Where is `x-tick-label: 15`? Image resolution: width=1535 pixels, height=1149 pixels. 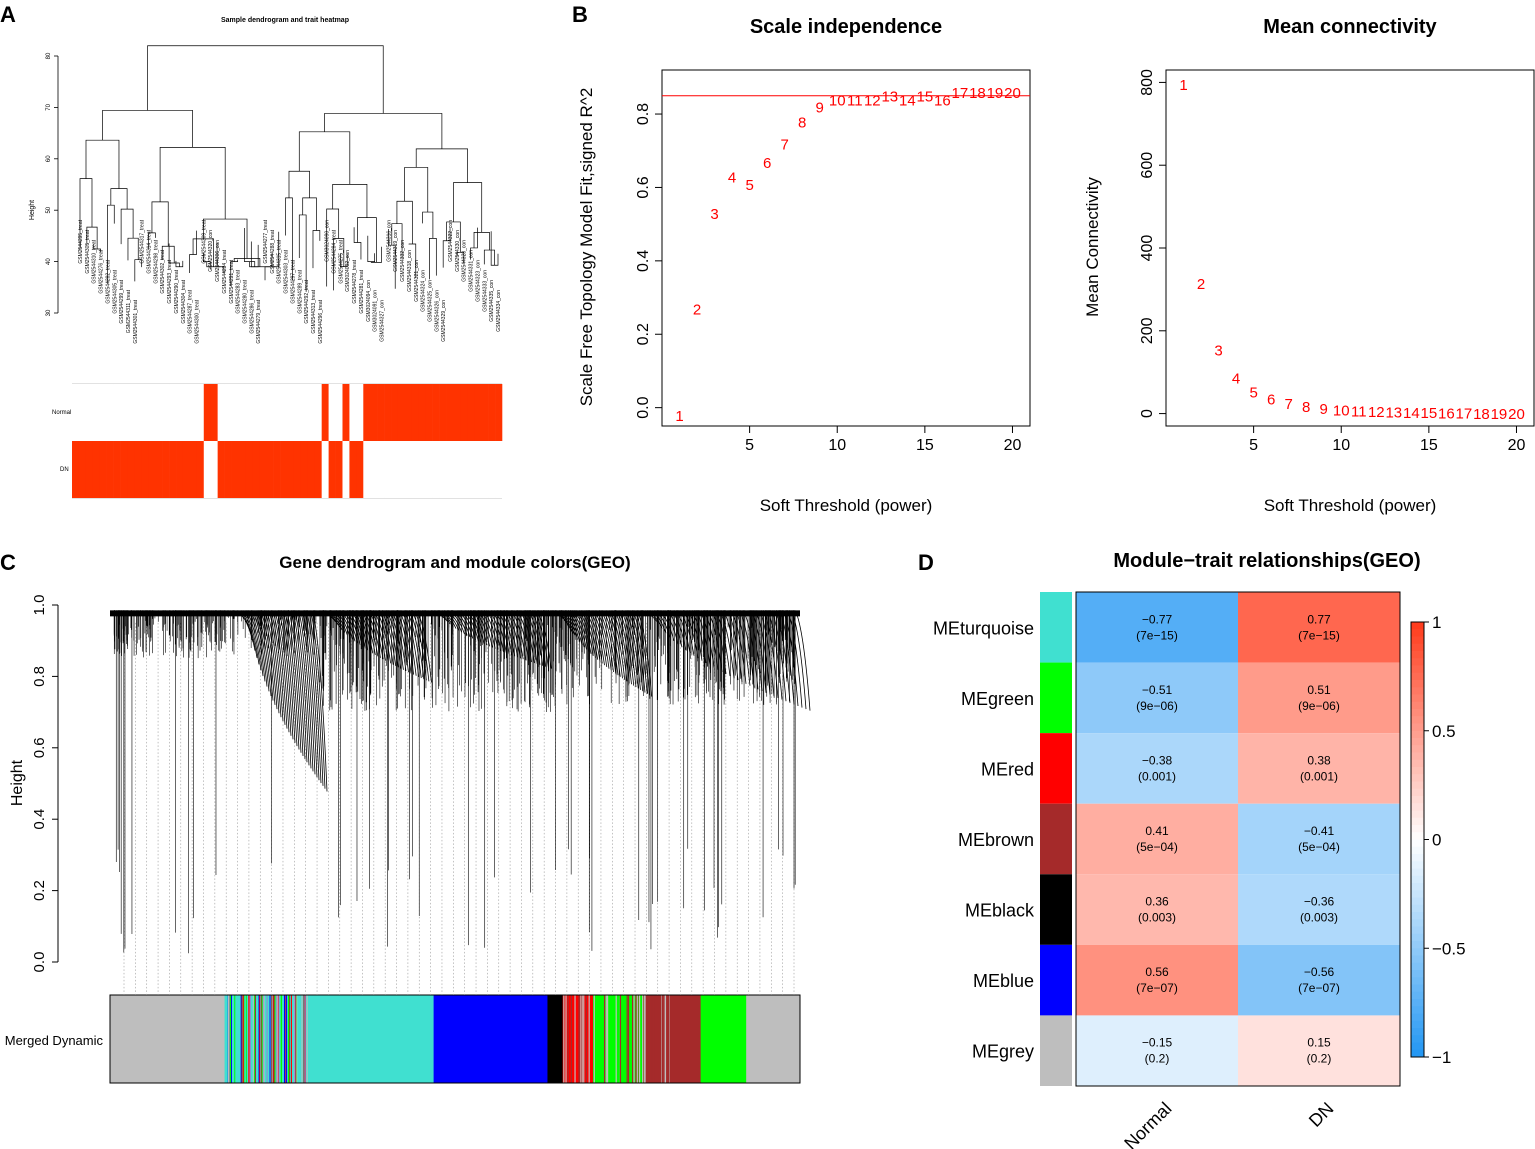
x-tick-label: 15 is located at coordinates (1429, 445).